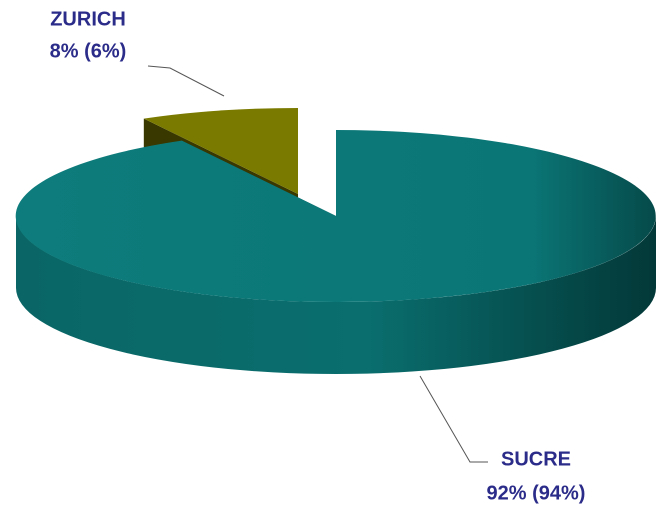 This screenshot has height=509, width=656. What do you see at coordinates (536, 459) in the screenshot?
I see `slice-label: SUCRE` at bounding box center [536, 459].